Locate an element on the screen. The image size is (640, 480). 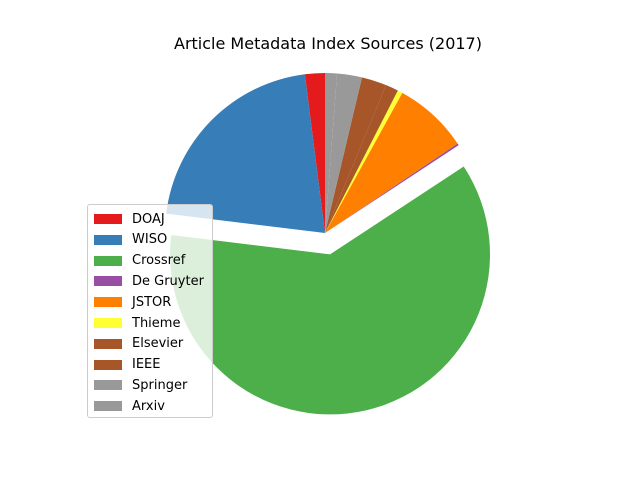
pie-slice-ieee is located at coordinates (355, 155).